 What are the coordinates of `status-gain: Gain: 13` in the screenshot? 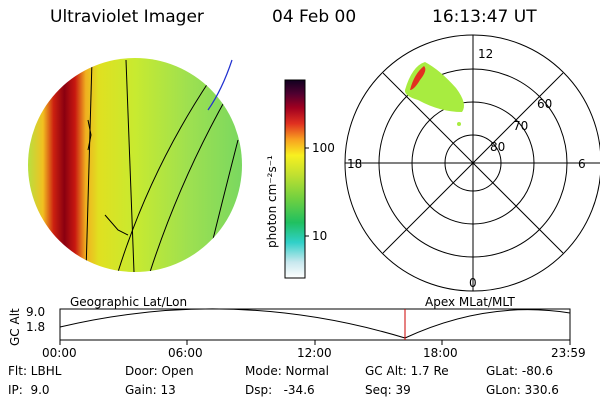 It's located at (150, 390).